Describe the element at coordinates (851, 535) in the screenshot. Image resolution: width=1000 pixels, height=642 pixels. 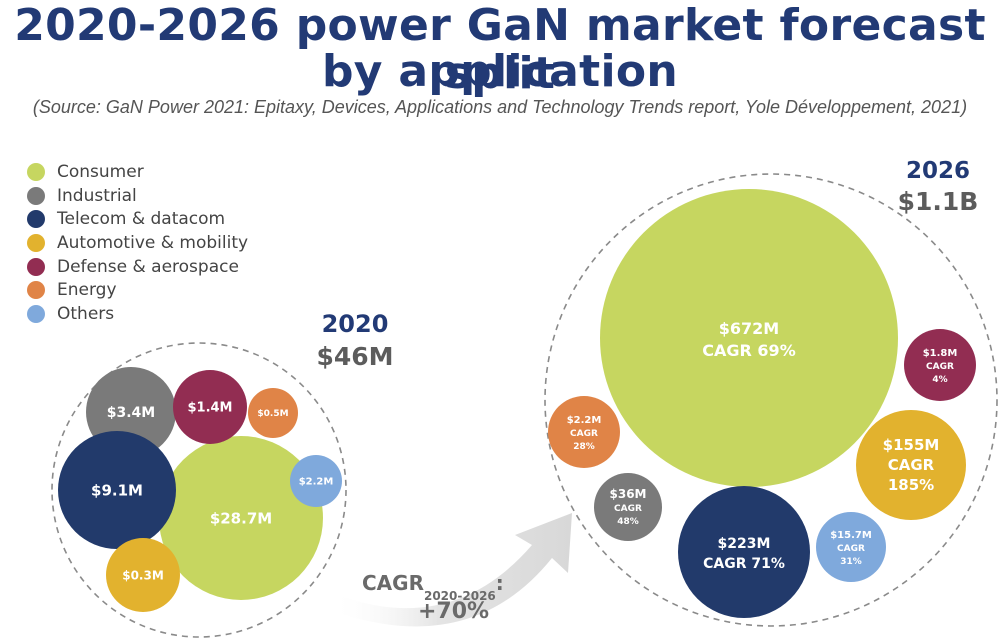
I see `bubble-value-label: $15.7M` at that location.